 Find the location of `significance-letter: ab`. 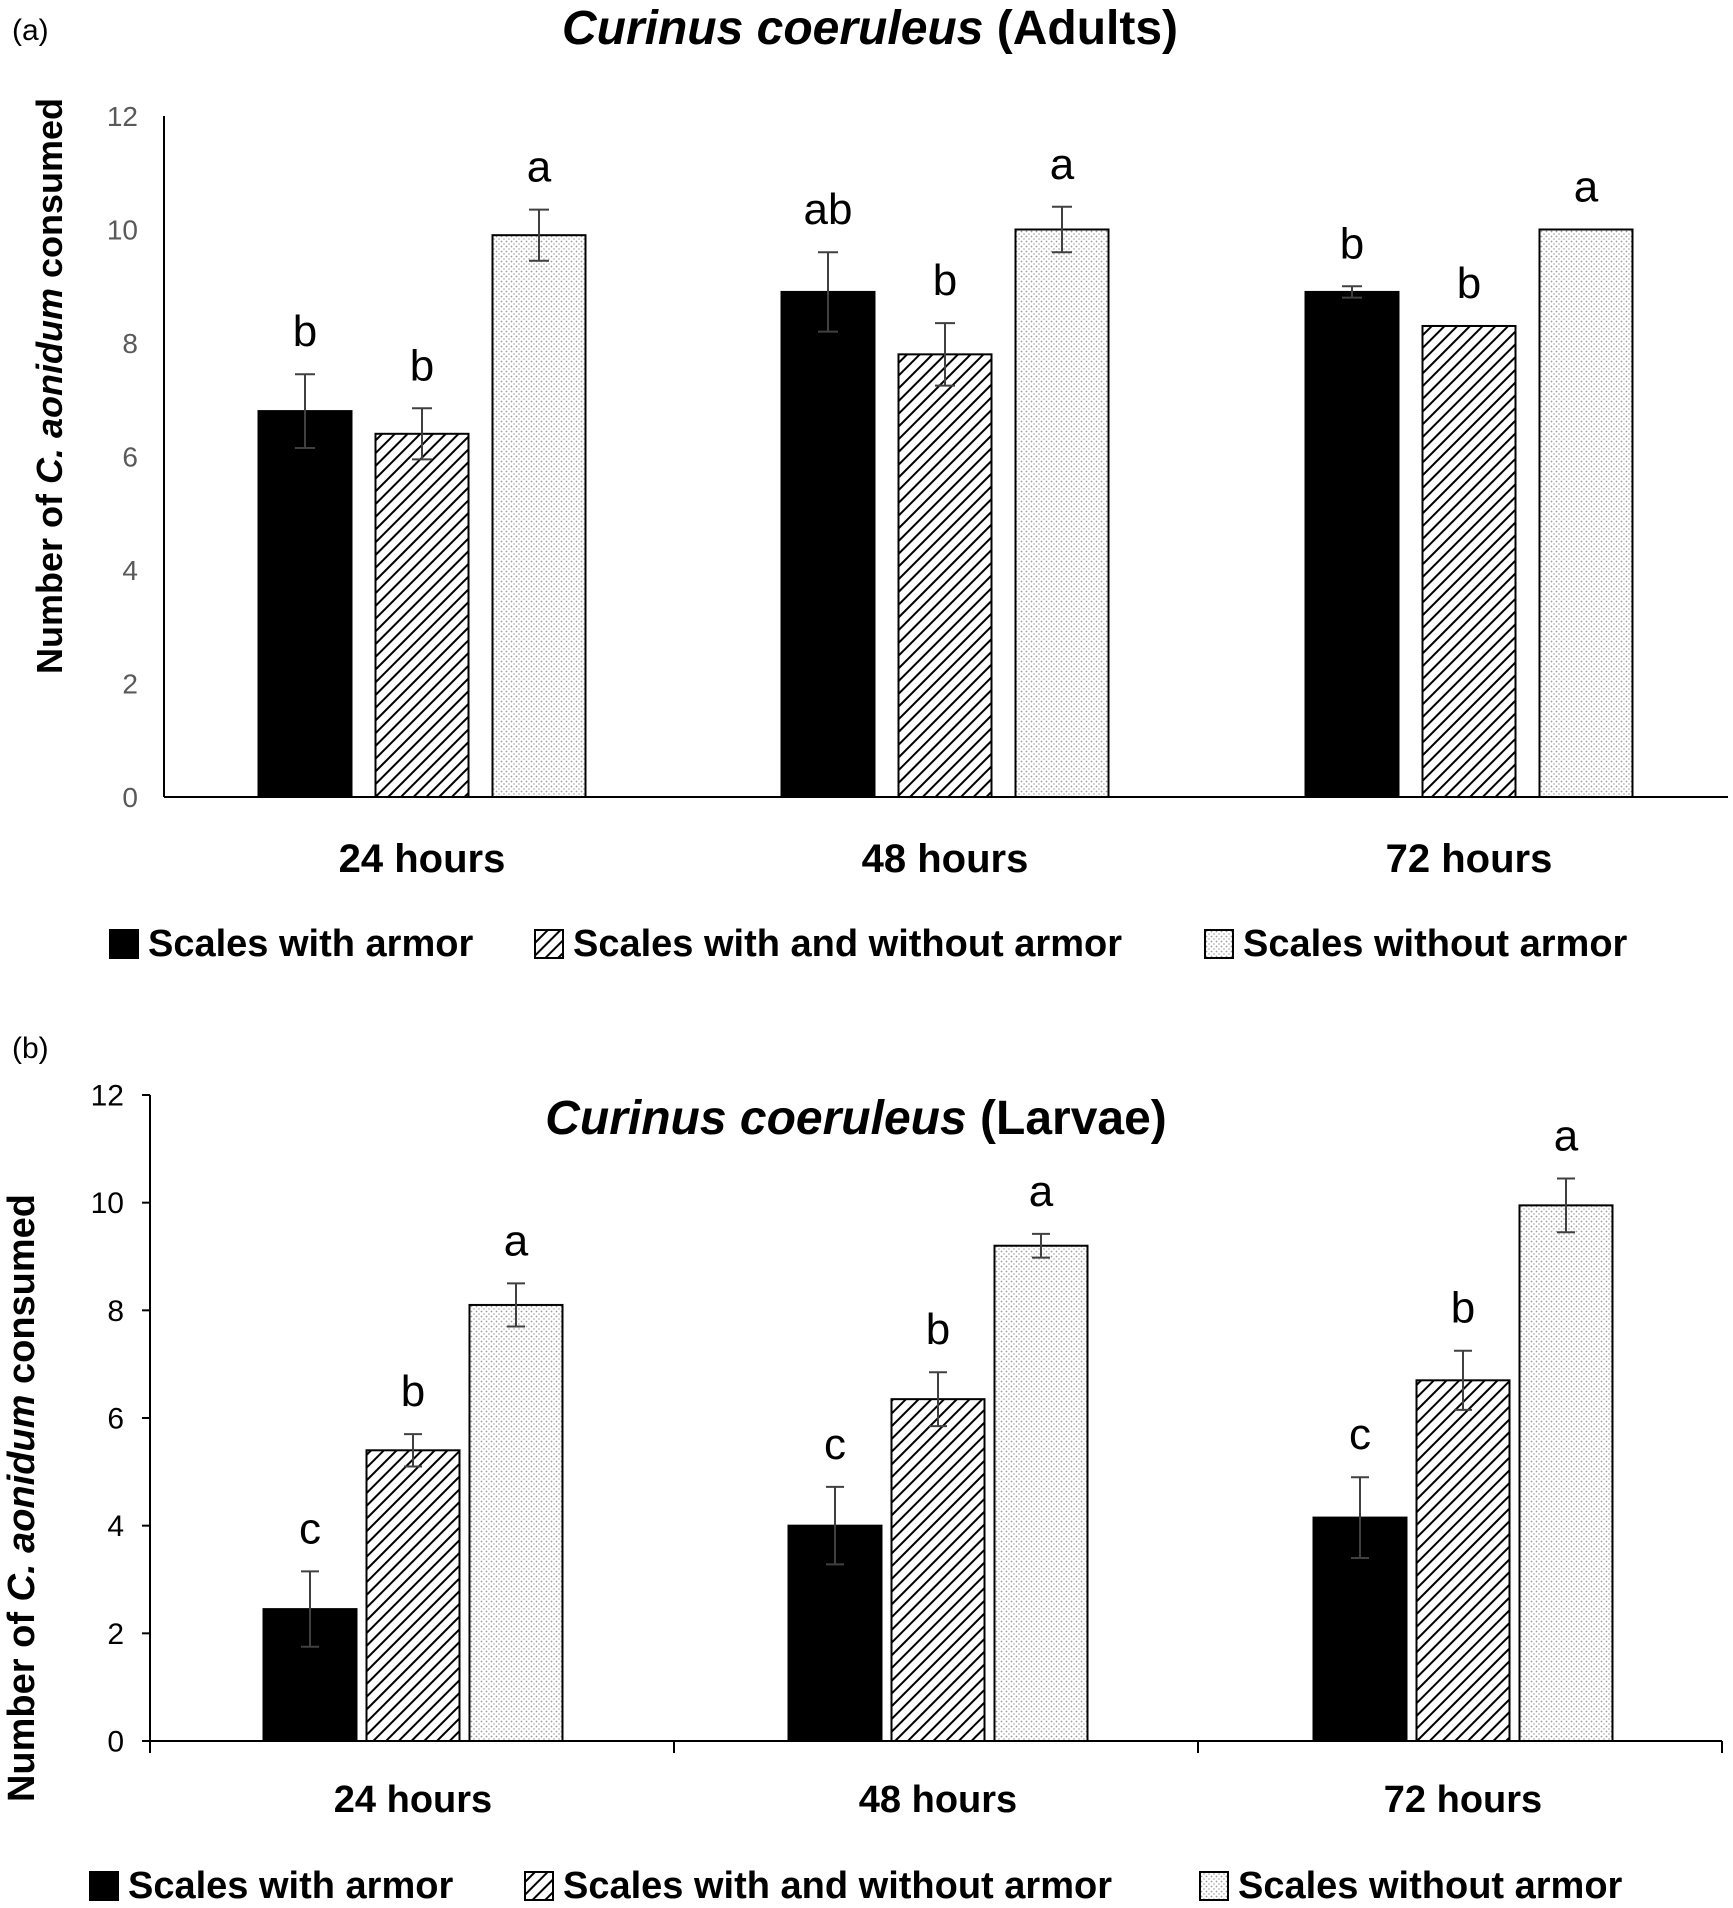

significance-letter: ab is located at coordinates (828, 209).